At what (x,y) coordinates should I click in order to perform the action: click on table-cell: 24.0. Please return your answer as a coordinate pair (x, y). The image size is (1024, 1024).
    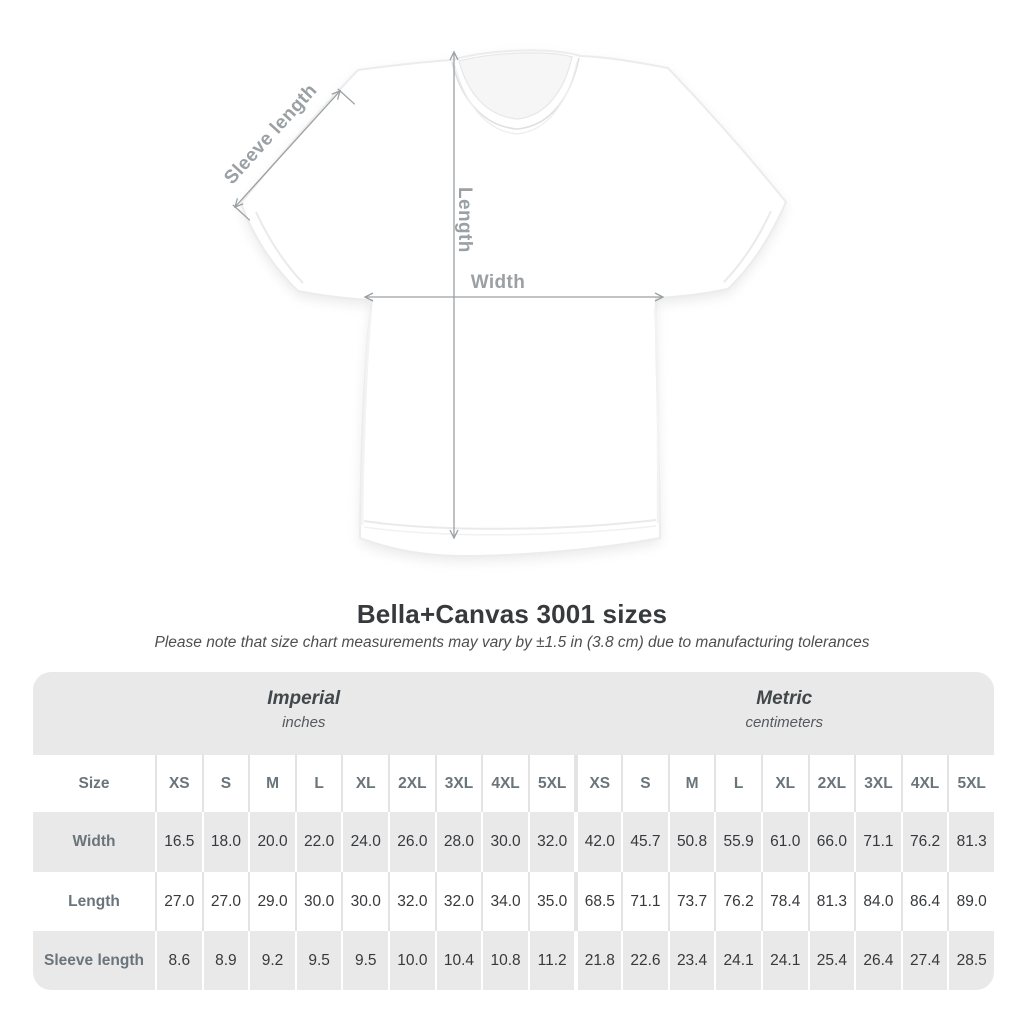
    Looking at the image, I should click on (365, 842).